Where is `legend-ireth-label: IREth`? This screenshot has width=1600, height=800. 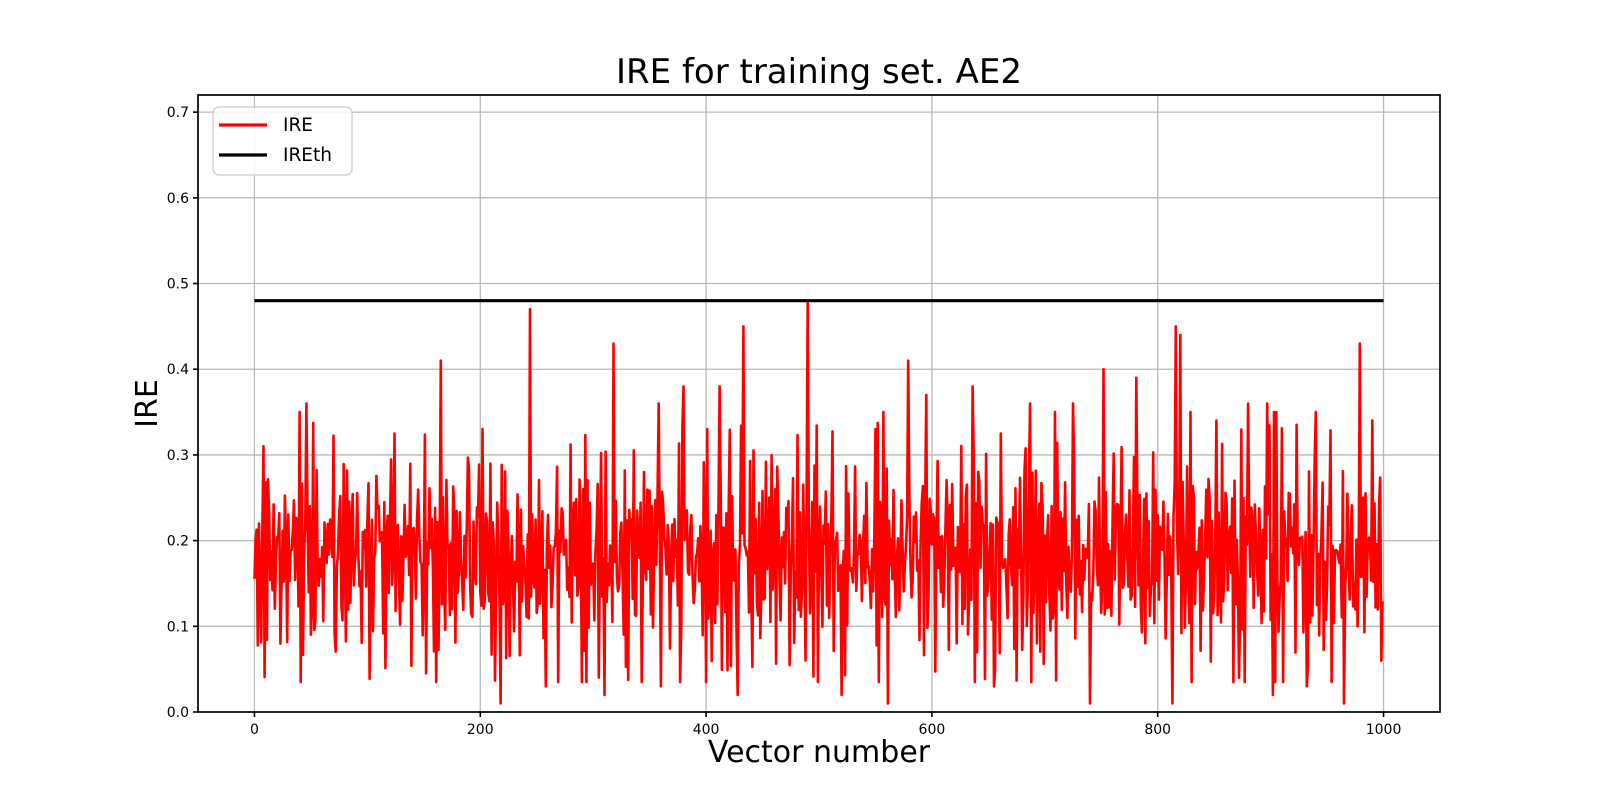 legend-ireth-label: IREth is located at coordinates (307, 155).